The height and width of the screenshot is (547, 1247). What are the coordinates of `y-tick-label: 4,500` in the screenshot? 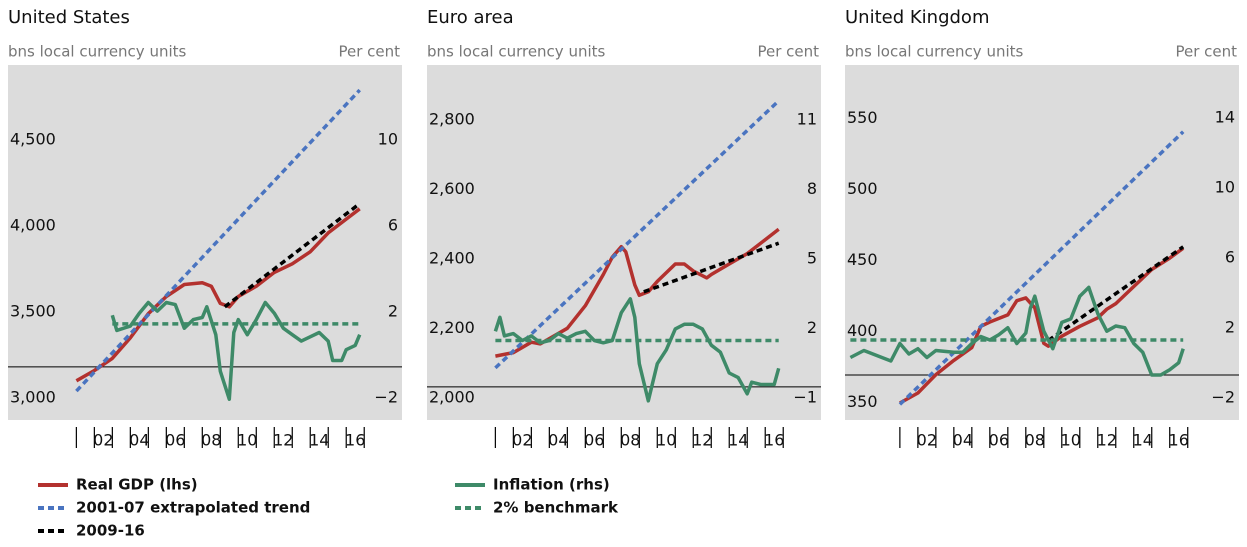 It's located at (33, 139).